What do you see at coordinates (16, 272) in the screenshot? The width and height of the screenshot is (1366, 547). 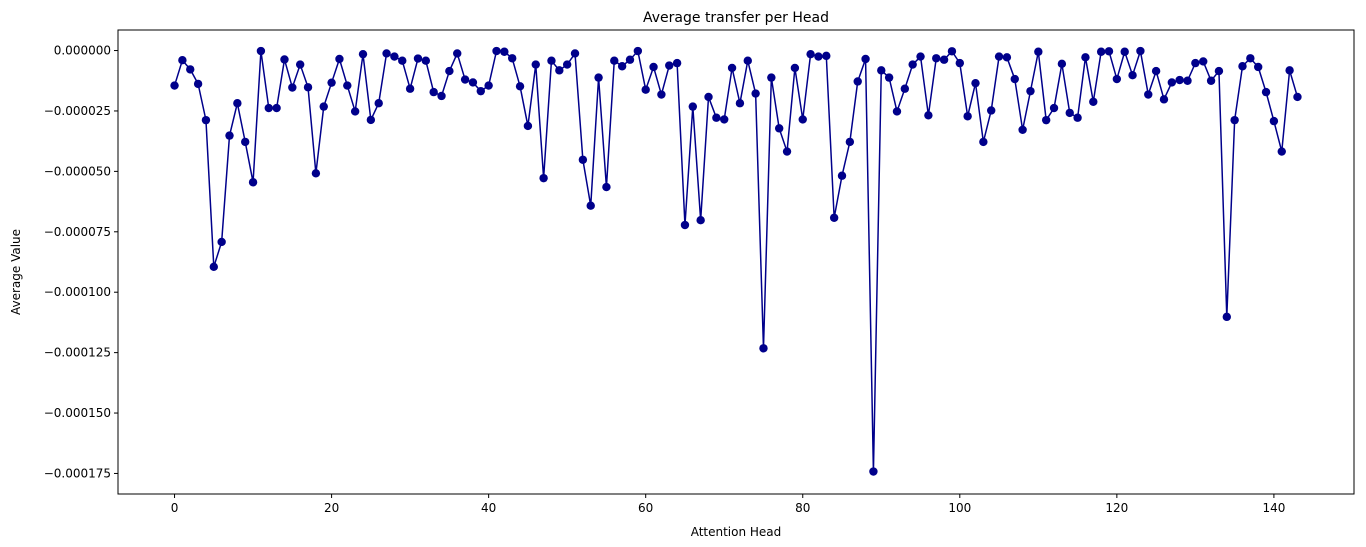 I see `y-axis-label: Average Value` at bounding box center [16, 272].